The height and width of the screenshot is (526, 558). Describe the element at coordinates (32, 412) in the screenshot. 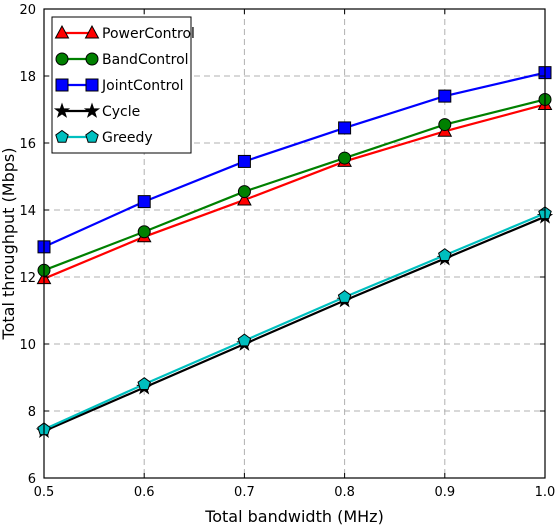

I see `y-tick-label: 8` at that location.